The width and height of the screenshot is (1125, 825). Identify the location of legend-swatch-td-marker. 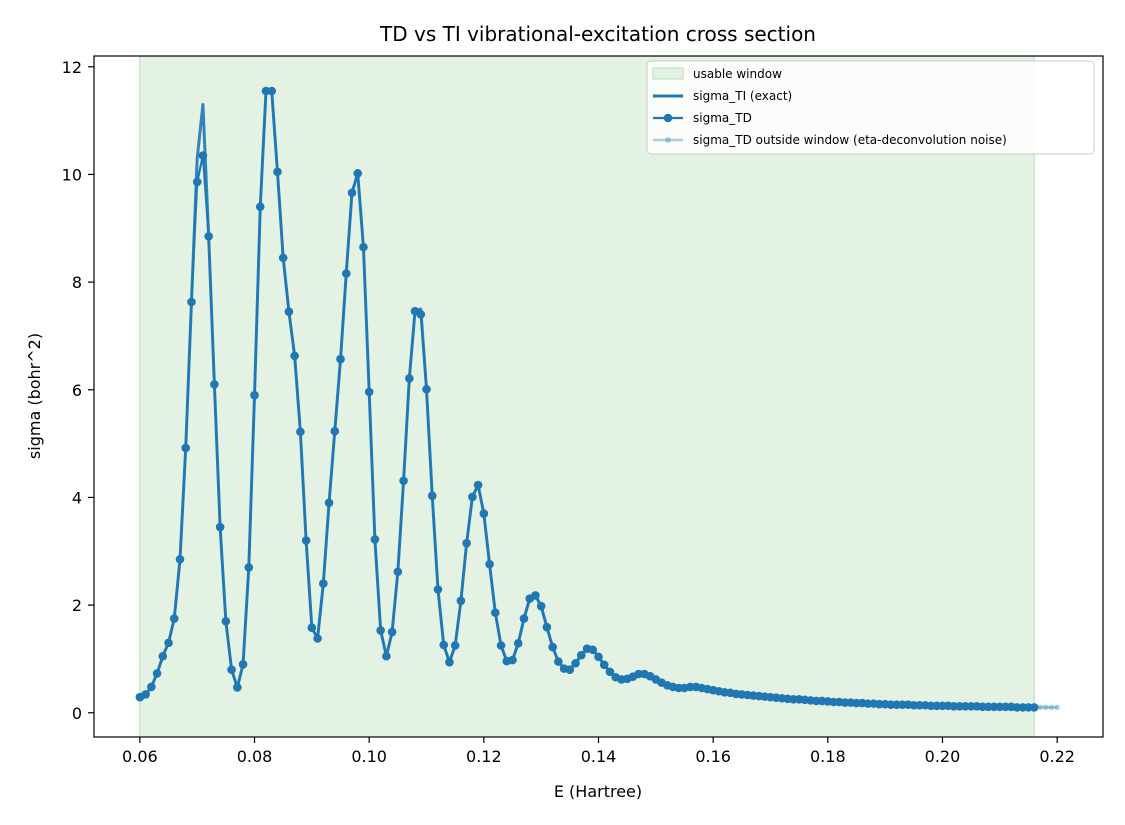
(668, 118).